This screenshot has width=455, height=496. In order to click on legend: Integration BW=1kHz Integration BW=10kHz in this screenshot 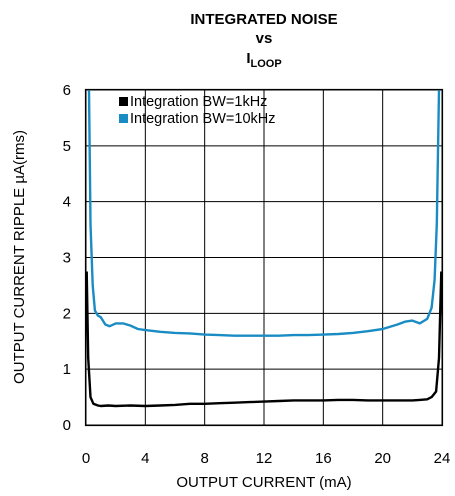, I will do `click(197, 110)`.